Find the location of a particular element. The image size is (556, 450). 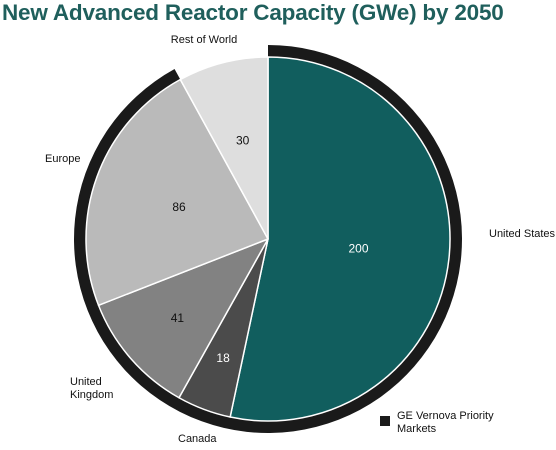

pie-slice-rest-of-world is located at coordinates (224, 148).